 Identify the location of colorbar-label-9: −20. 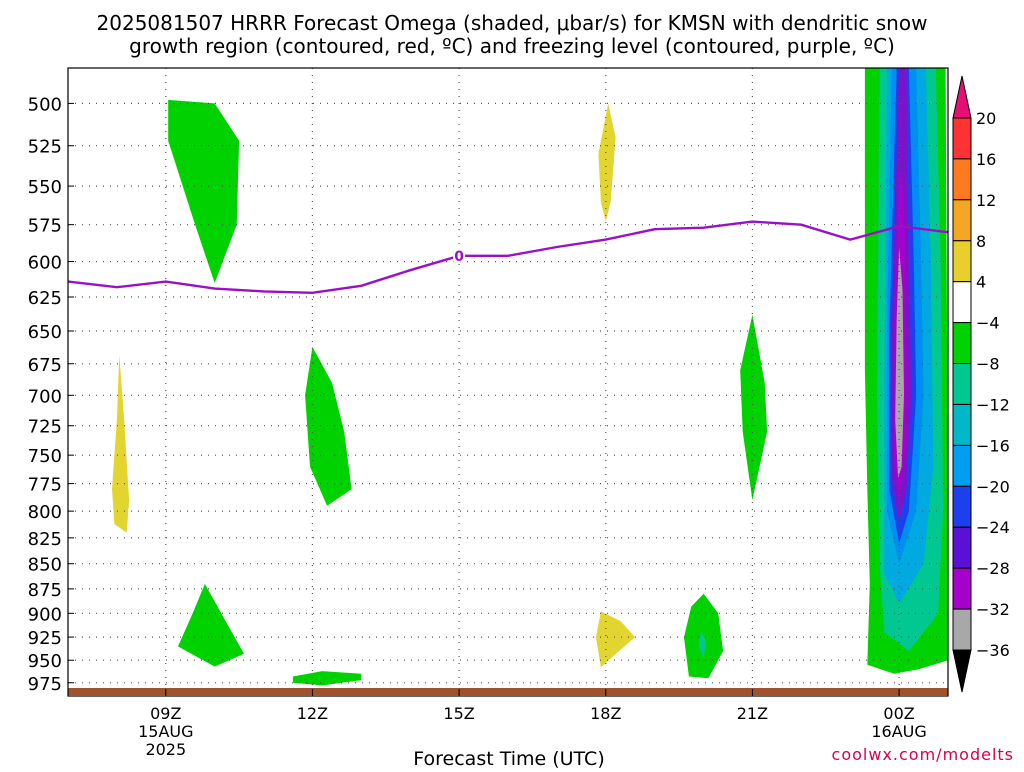
(993, 486).